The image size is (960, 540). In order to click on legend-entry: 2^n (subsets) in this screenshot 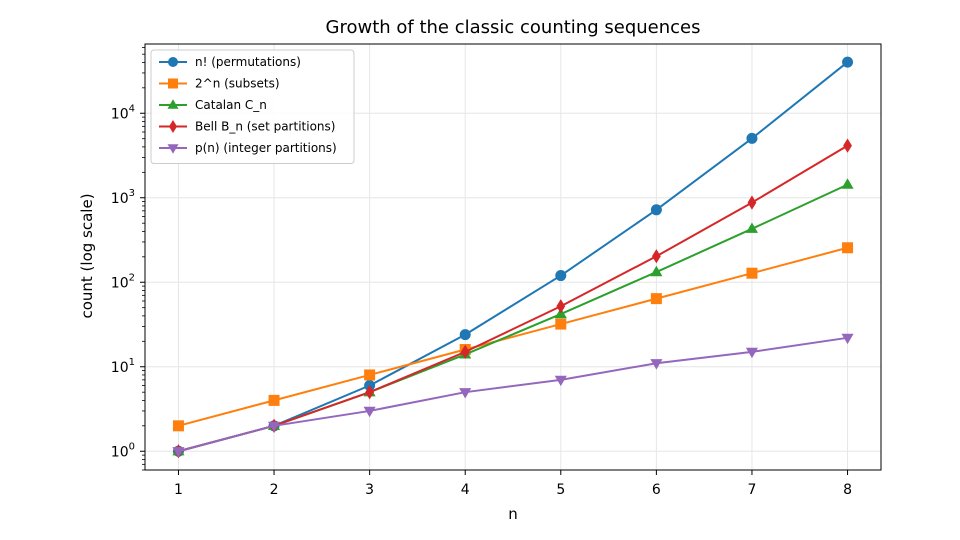, I will do `click(219, 84)`.